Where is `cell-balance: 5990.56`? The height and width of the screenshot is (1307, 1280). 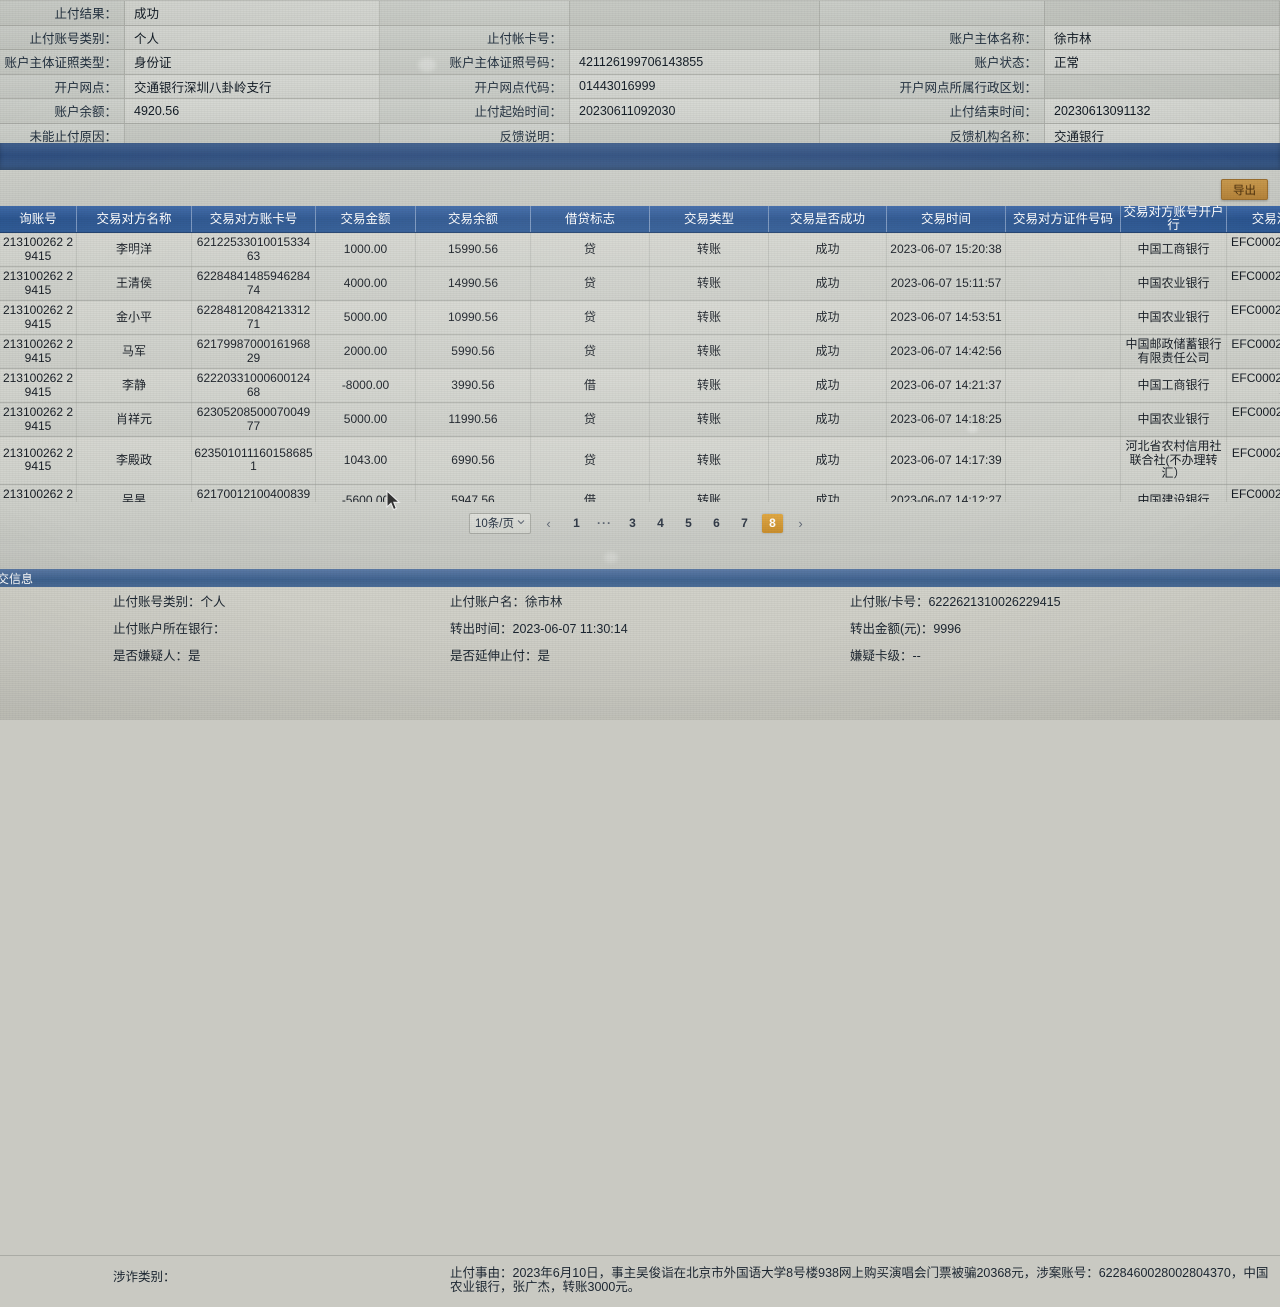
cell-balance: 5990.56 is located at coordinates (473, 352).